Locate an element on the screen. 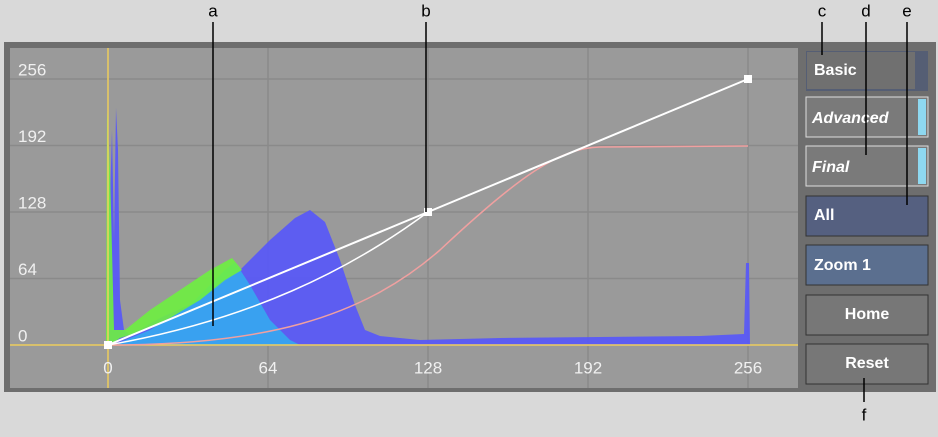 This screenshot has width=938, height=437. button-label: Advanced is located at coordinates (850, 118).